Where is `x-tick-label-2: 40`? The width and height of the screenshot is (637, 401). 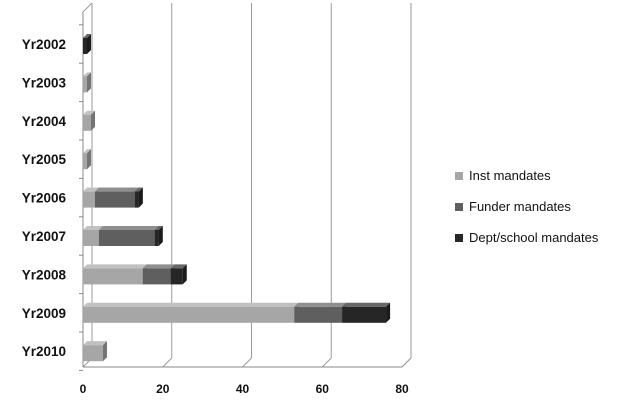 x-tick-label-2: 40 is located at coordinates (243, 389).